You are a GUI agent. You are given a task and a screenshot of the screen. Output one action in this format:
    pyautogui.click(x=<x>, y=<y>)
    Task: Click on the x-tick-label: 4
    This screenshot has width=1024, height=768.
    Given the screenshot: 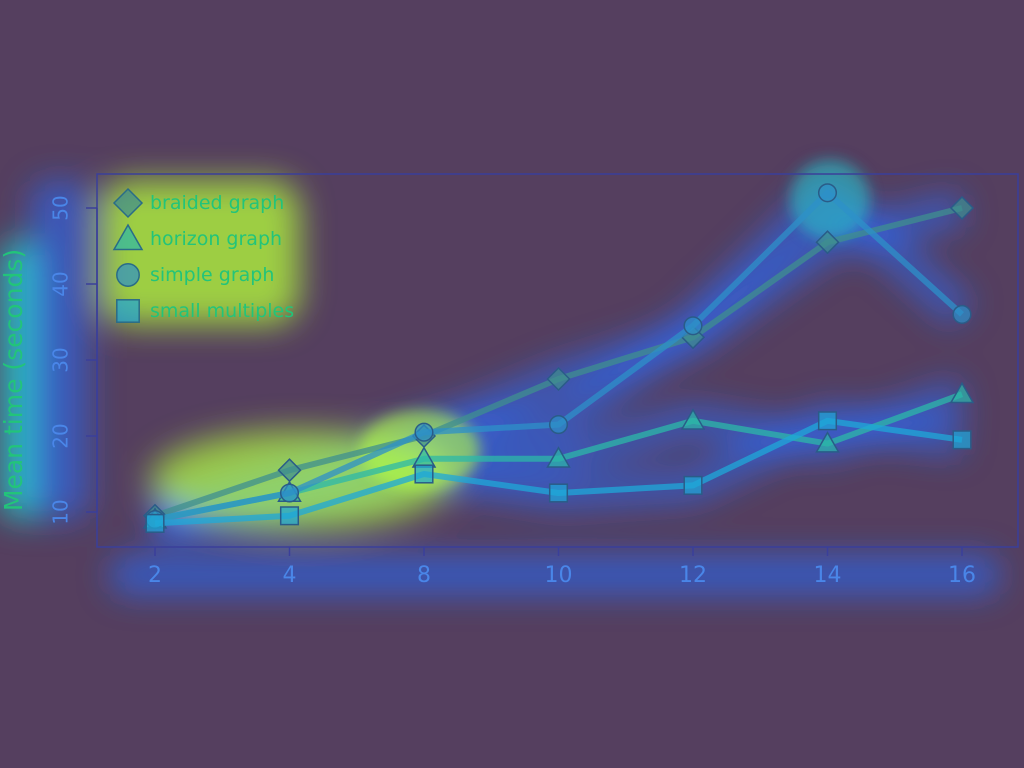 What is the action you would take?
    pyautogui.click(x=290, y=575)
    